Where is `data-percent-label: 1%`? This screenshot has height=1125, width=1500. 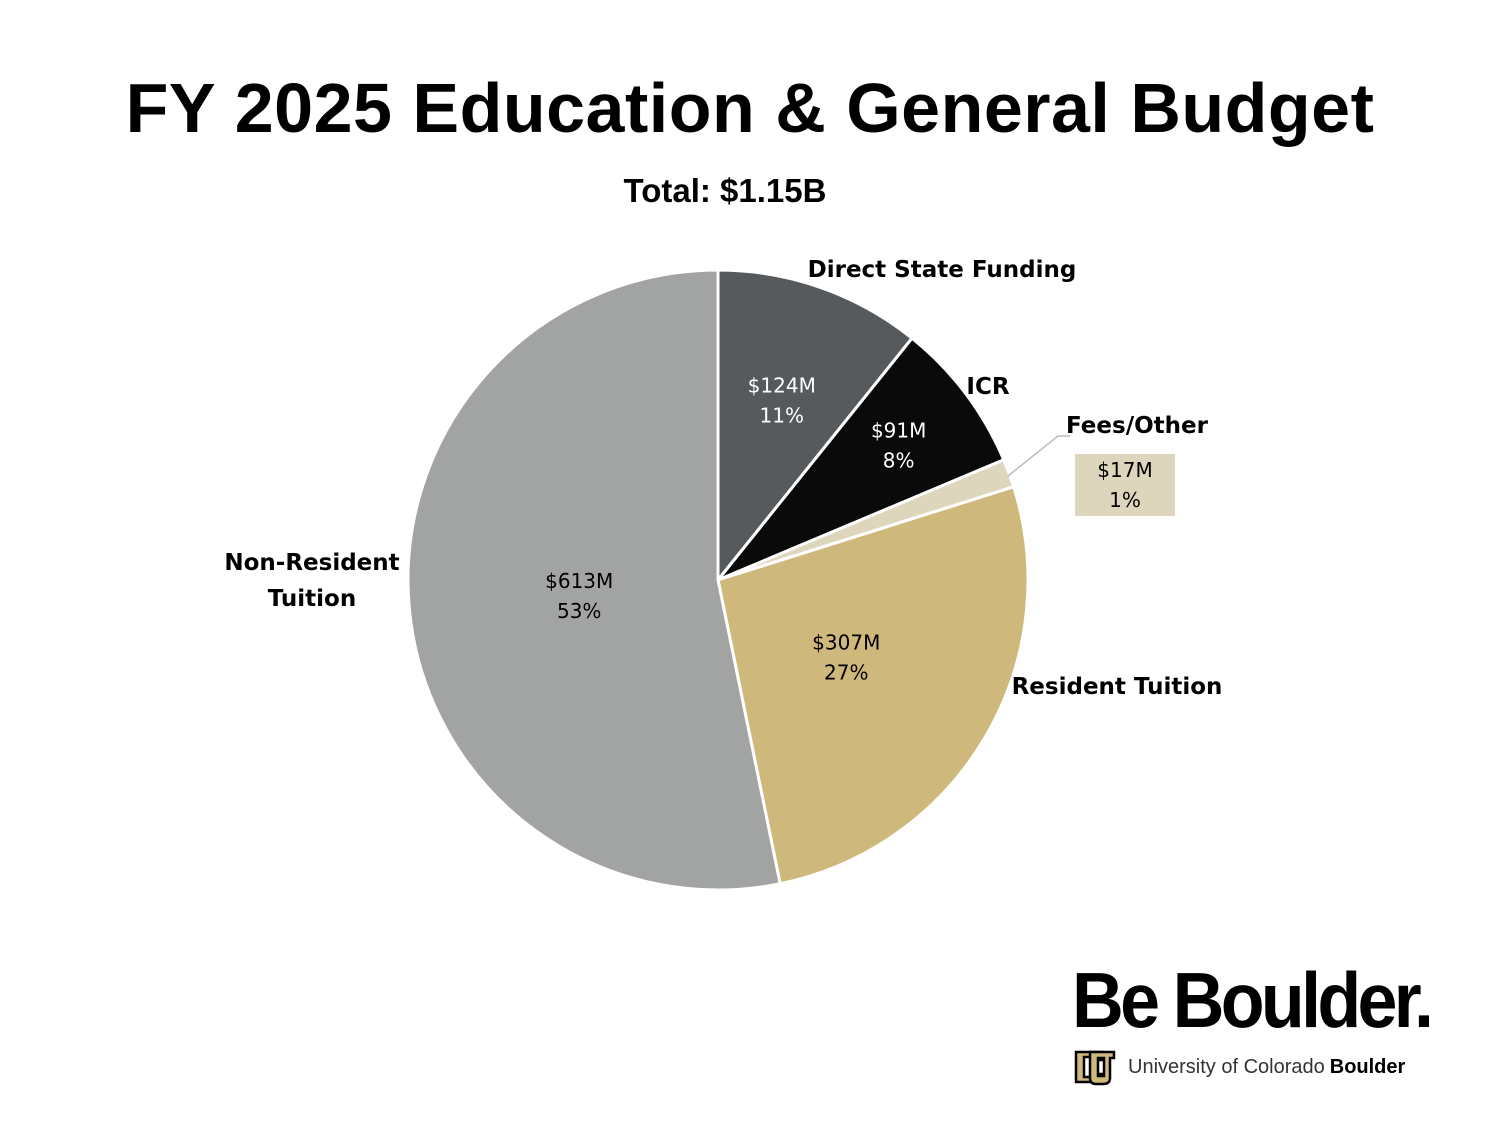
data-percent-label: 1% is located at coordinates (1125, 500).